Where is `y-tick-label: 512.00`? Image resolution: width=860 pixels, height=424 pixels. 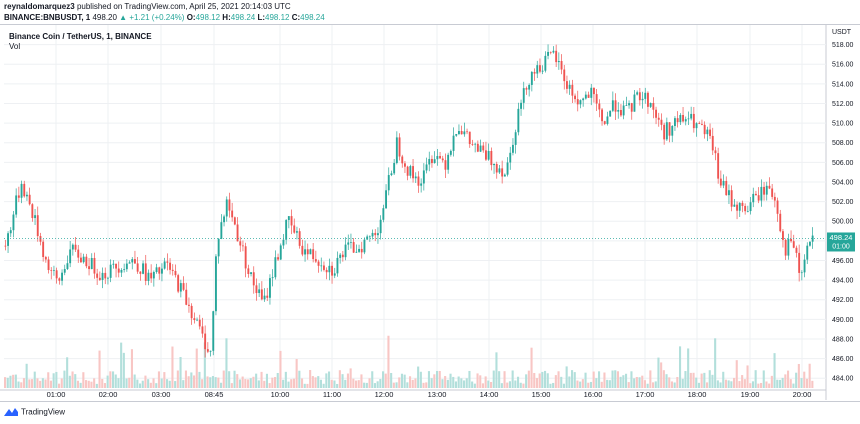
y-tick-label: 512.00 is located at coordinates (843, 104).